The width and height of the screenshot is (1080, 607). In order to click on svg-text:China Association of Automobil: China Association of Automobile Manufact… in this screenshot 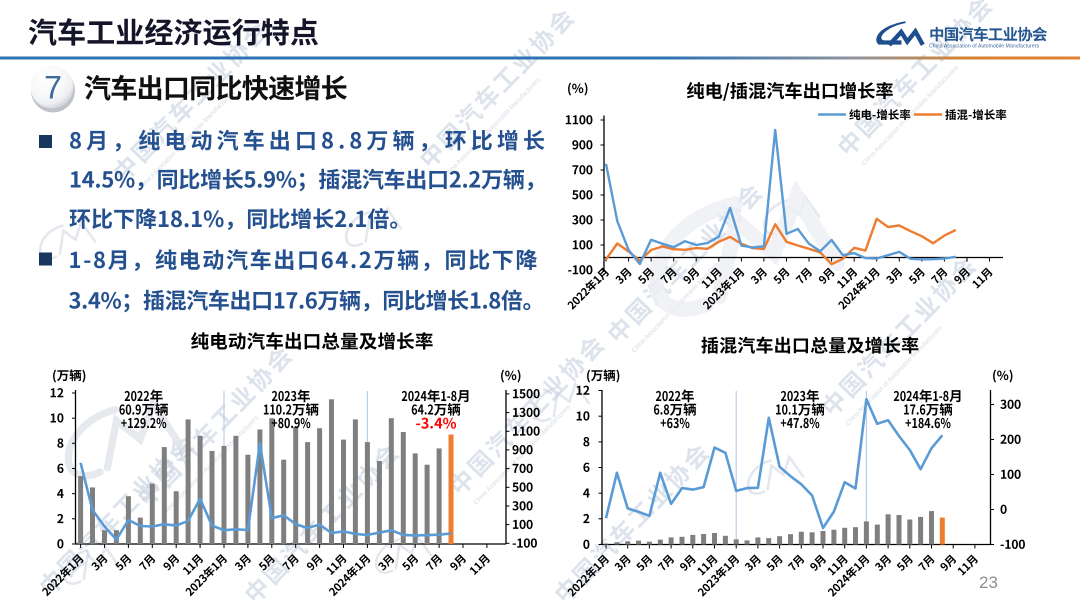, I will do `click(984, 47)`.